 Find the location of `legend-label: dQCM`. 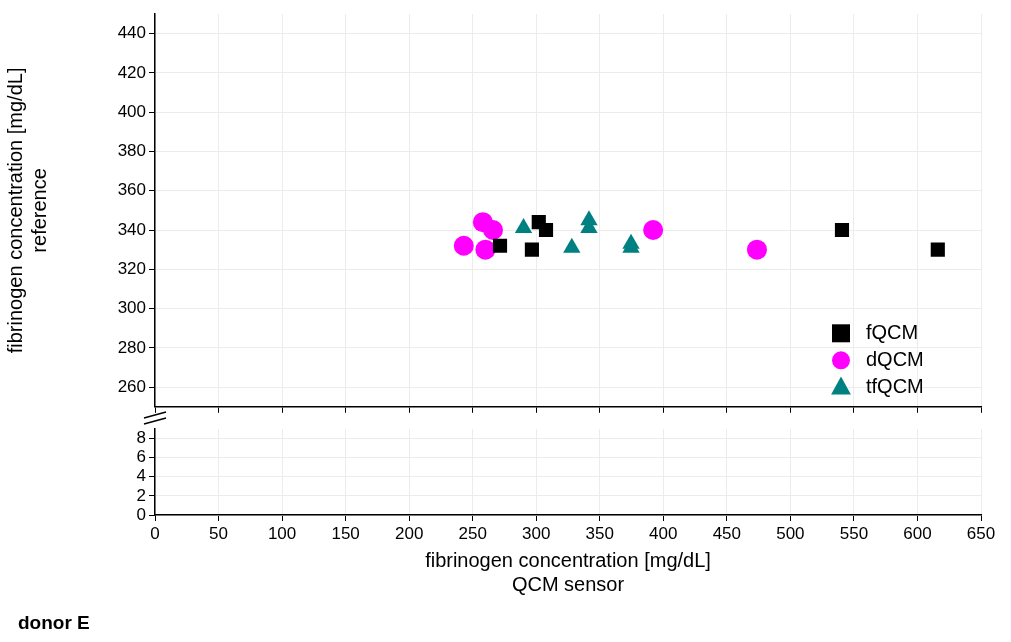

legend-label: dQCM is located at coordinates (895, 358).